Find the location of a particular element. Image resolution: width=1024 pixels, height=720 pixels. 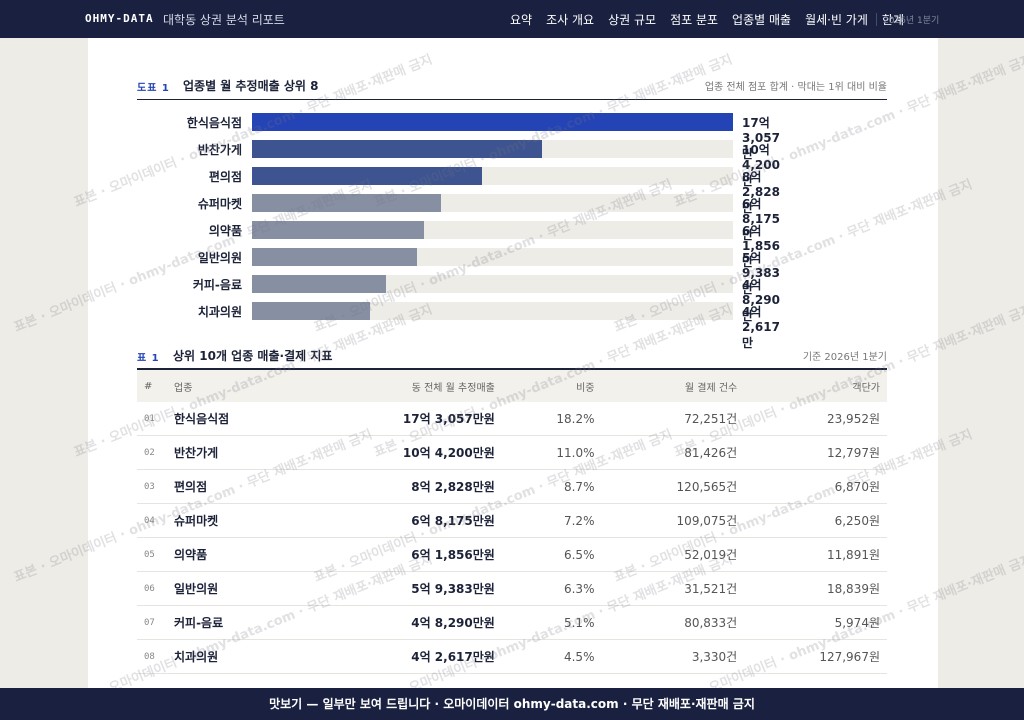

table-cell: 5,974원 is located at coordinates (815, 622).